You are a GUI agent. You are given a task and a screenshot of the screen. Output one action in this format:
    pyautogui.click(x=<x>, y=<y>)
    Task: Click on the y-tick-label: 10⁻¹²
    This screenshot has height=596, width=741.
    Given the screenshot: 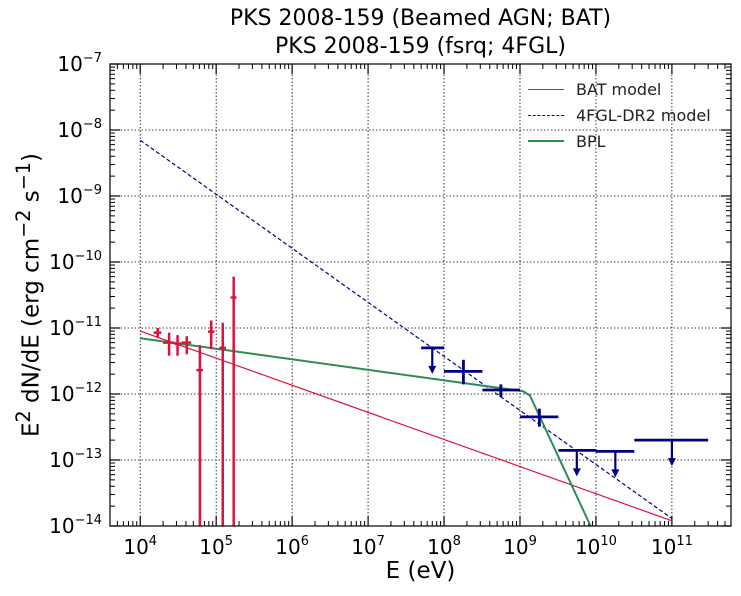 What is the action you would take?
    pyautogui.click(x=75, y=393)
    